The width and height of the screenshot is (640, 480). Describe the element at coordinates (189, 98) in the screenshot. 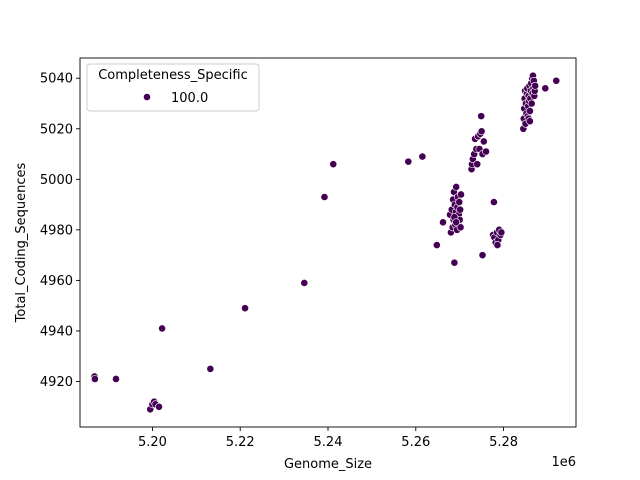

I see `legend-entry-label: 100.0` at that location.